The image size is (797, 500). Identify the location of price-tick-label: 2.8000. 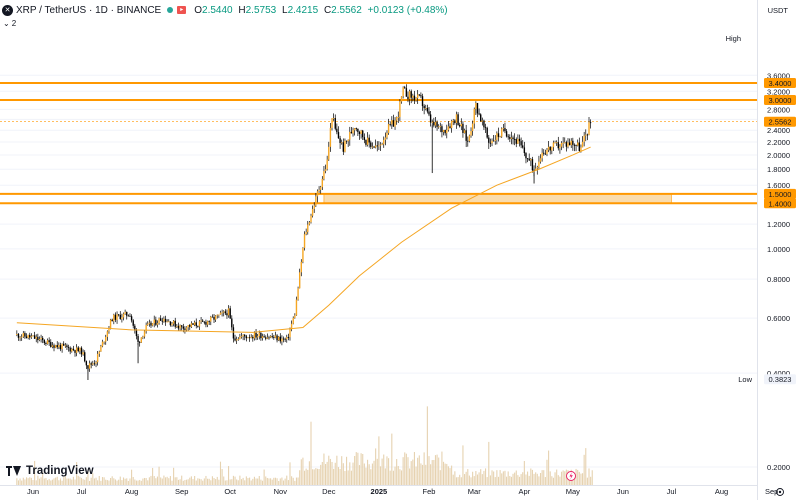
(778, 109).